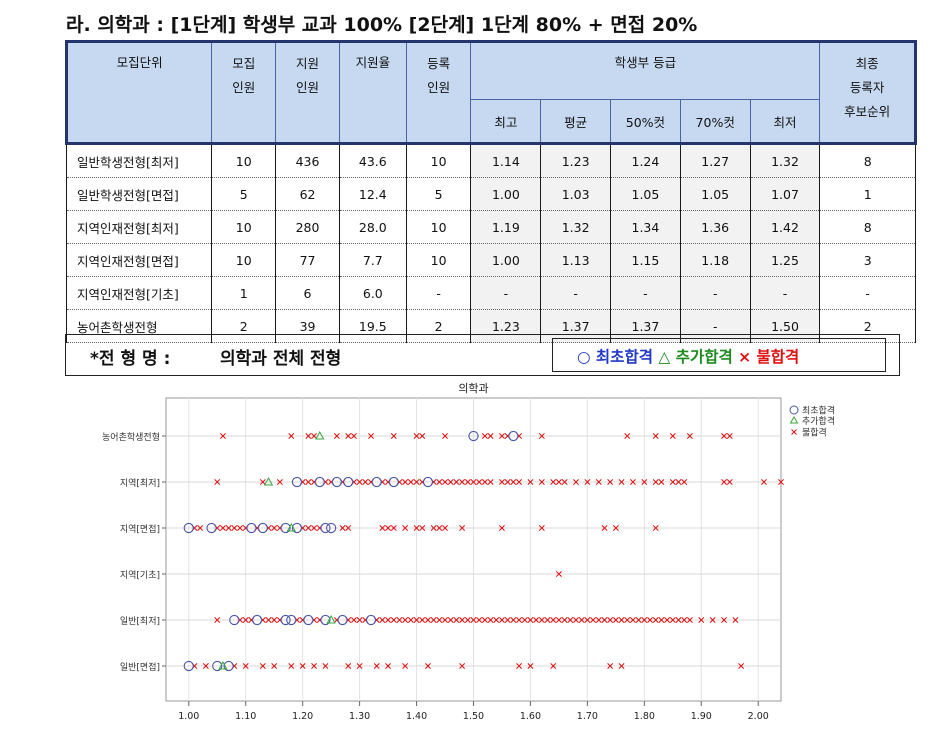 The width and height of the screenshot is (944, 742). What do you see at coordinates (615, 357) in the screenshot?
I see `legend-first-pass: ○ 최초합격` at bounding box center [615, 357].